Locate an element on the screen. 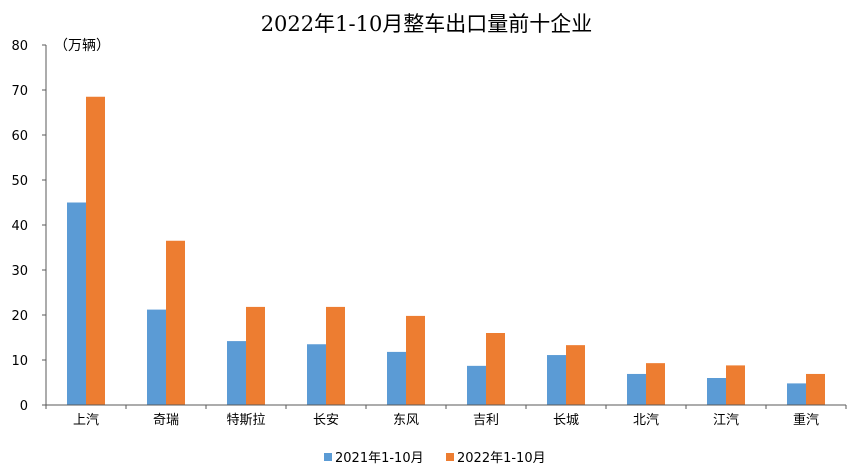 Image resolution: width=853 pixels, height=476 pixels. legend-label-1: 2021年1-10月 is located at coordinates (379, 458).